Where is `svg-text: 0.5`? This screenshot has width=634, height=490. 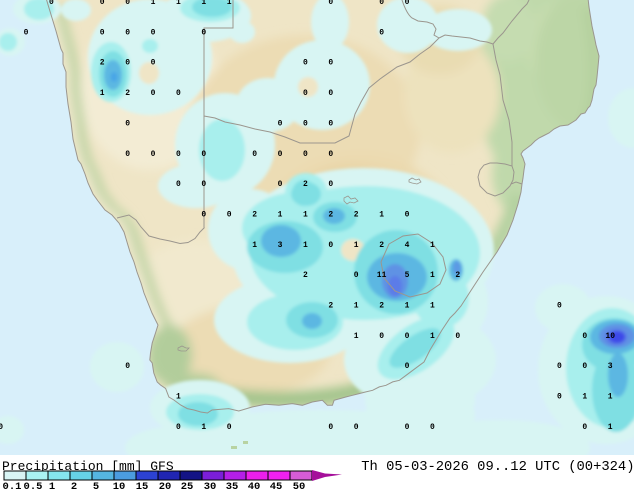 svg-text: 0.5 is located at coordinates (33, 485).